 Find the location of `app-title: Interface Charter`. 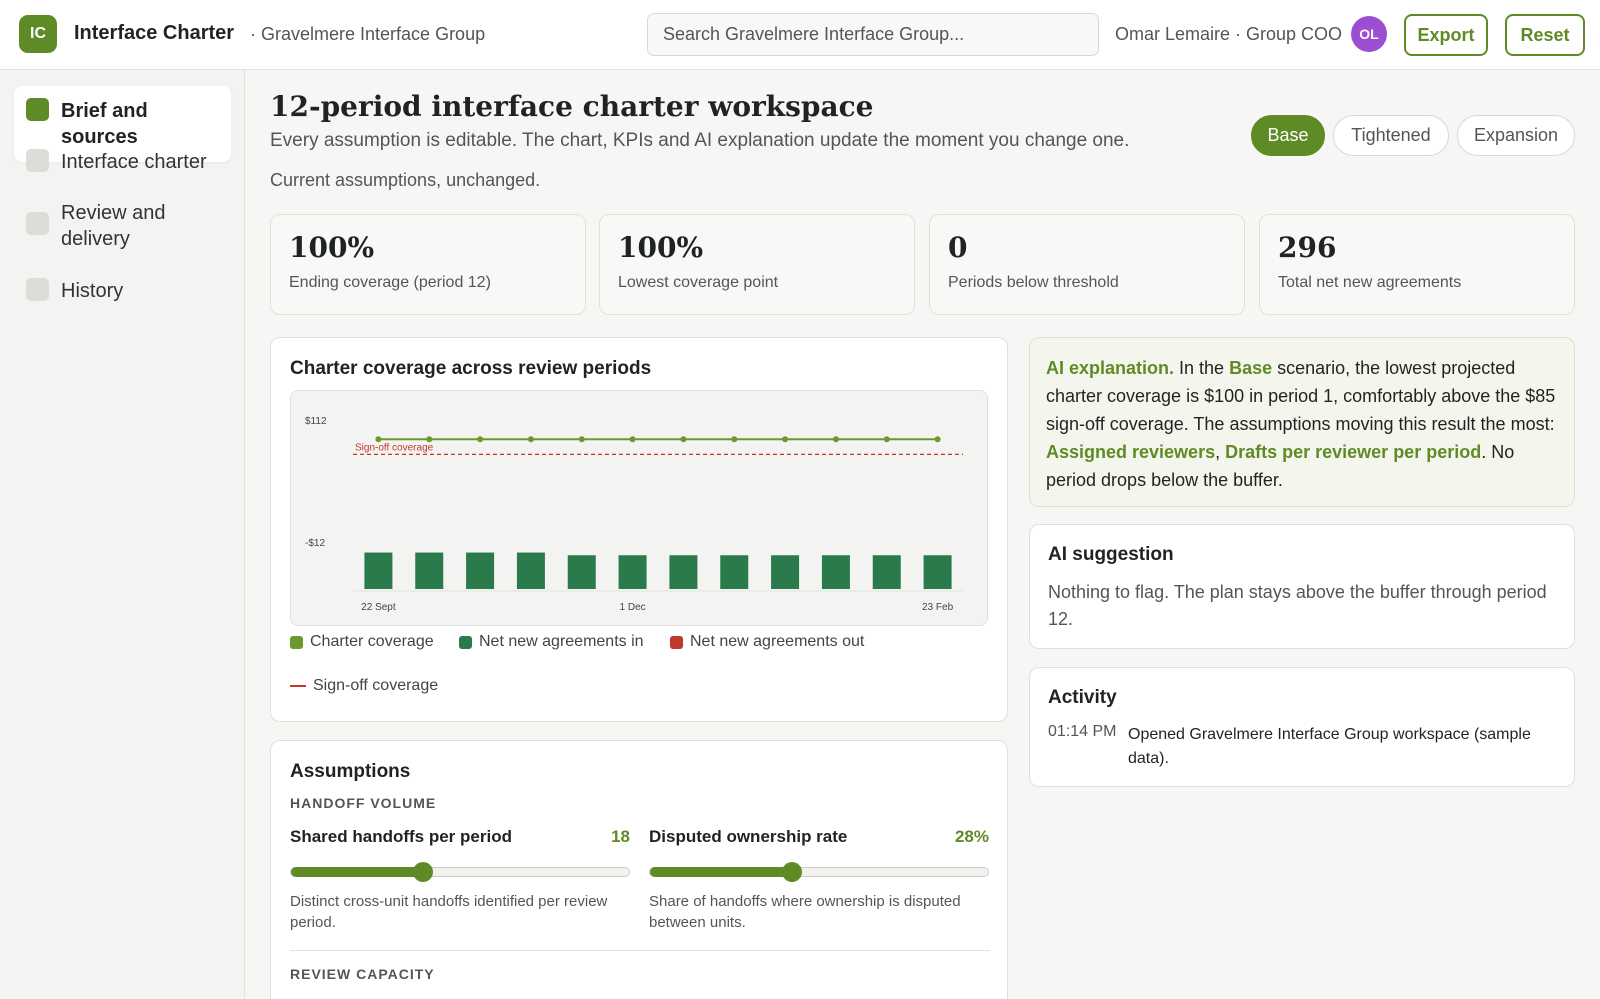

app-title: Interface Charter is located at coordinates (154, 33).